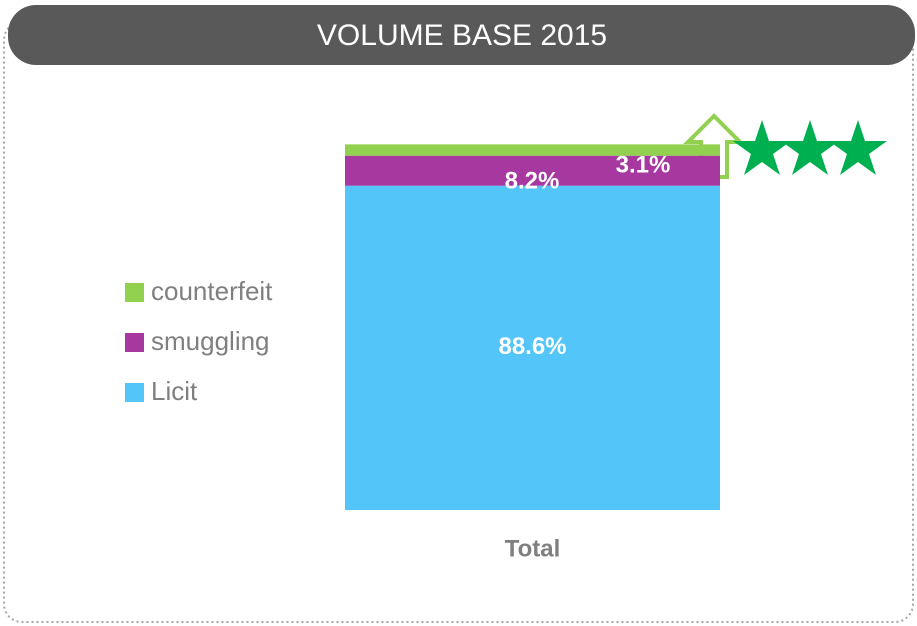  I want to click on value-label: 3.1%, so click(643, 164).